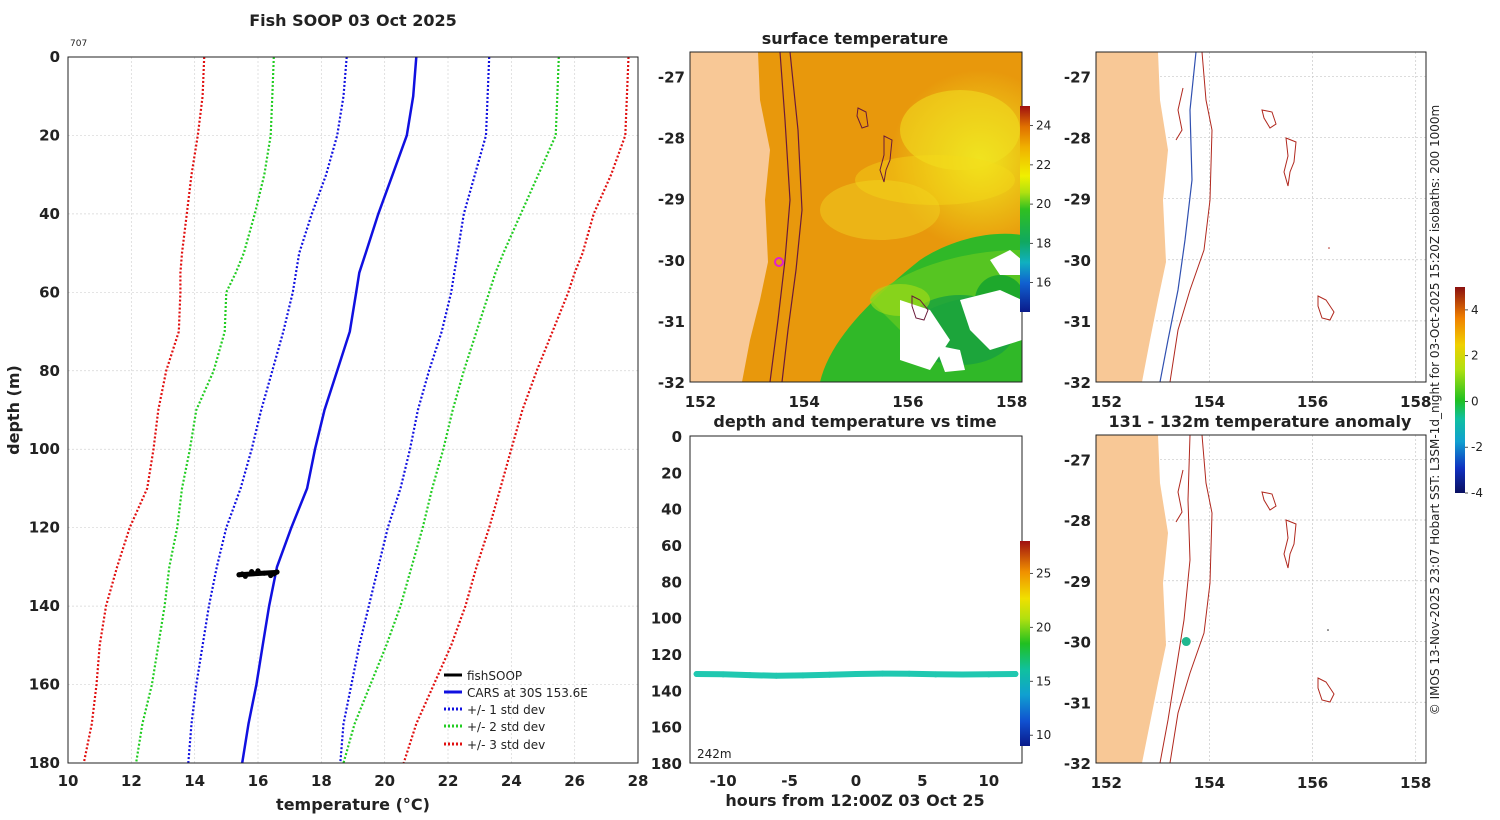  What do you see at coordinates (1043, 165) in the screenshot?
I see `colorbar-tick-label: 22` at bounding box center [1043, 165].